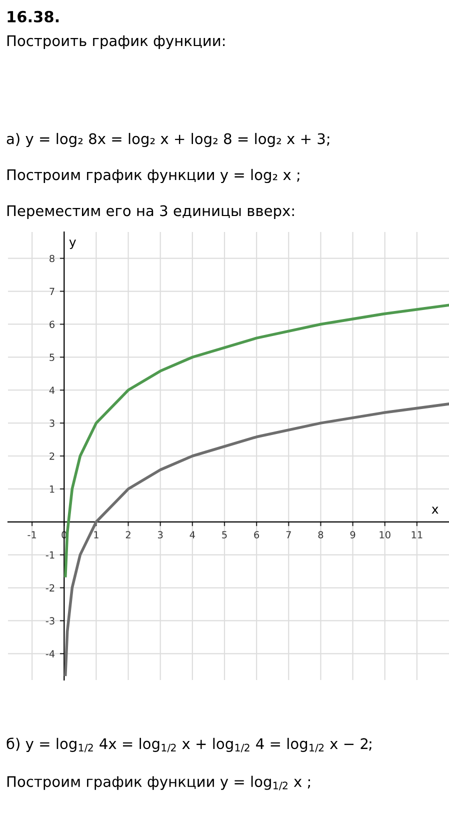 The width and height of the screenshot is (449, 840). What do you see at coordinates (417, 534) in the screenshot?
I see `x-tick-label: 11` at bounding box center [417, 534].